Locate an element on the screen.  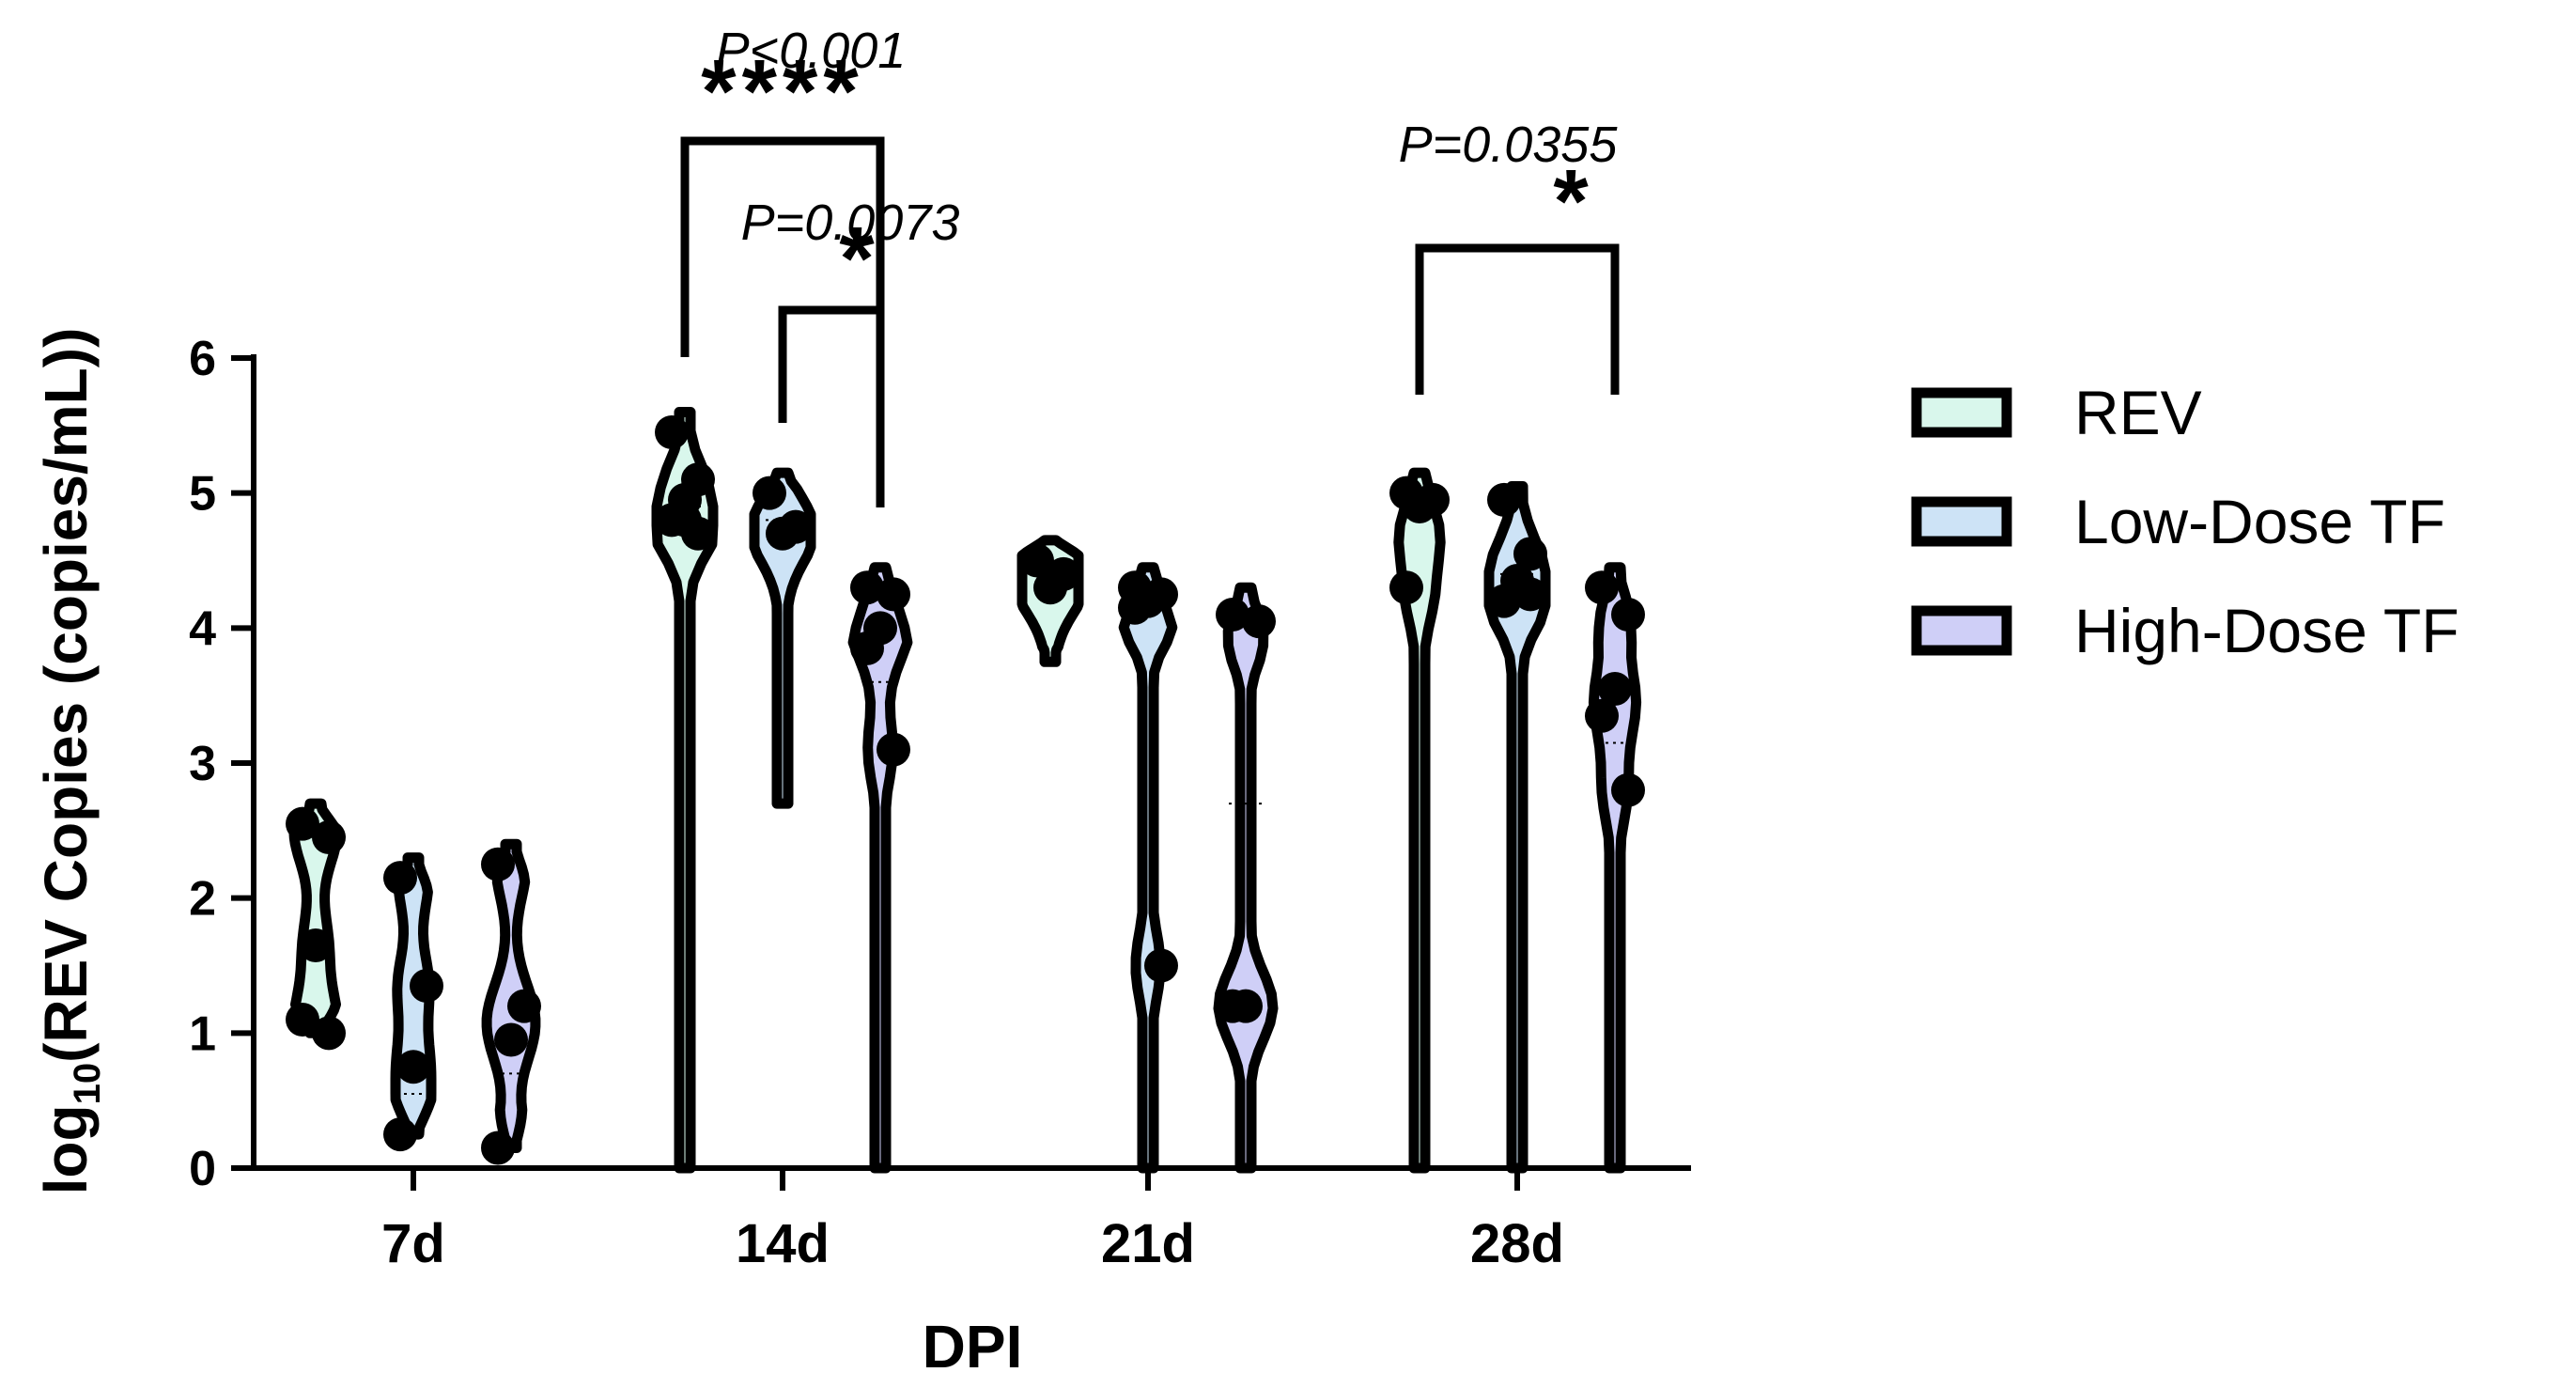
y-tick-label-0: 0 is located at coordinates (203, 1169).